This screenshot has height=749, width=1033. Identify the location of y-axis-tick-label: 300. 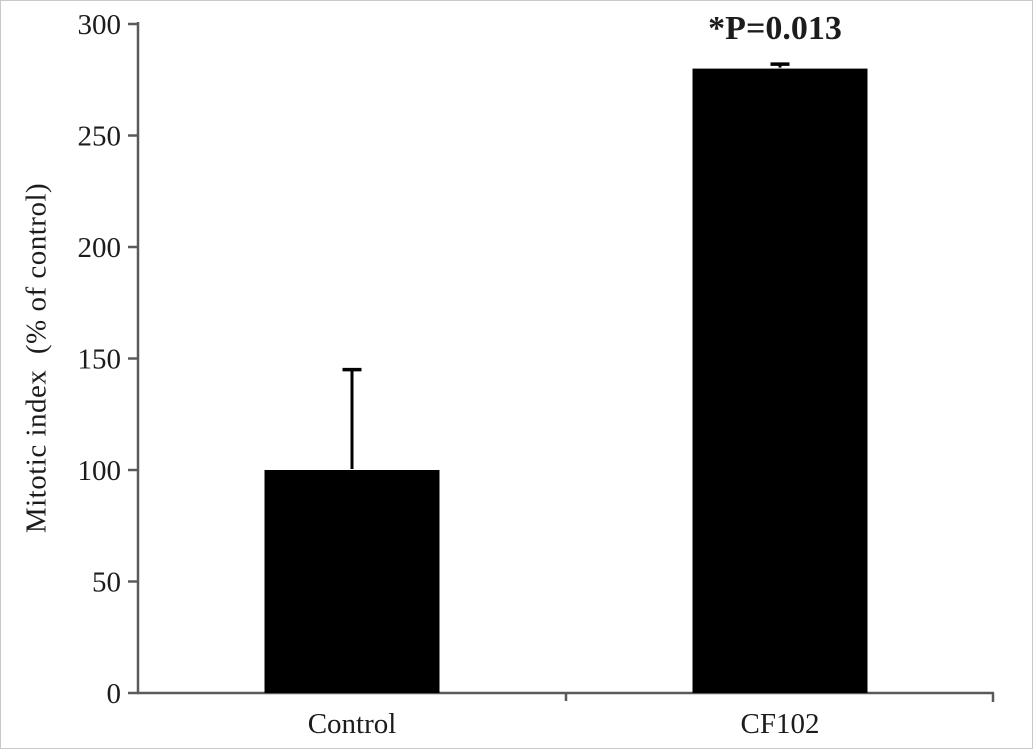
(100, 25).